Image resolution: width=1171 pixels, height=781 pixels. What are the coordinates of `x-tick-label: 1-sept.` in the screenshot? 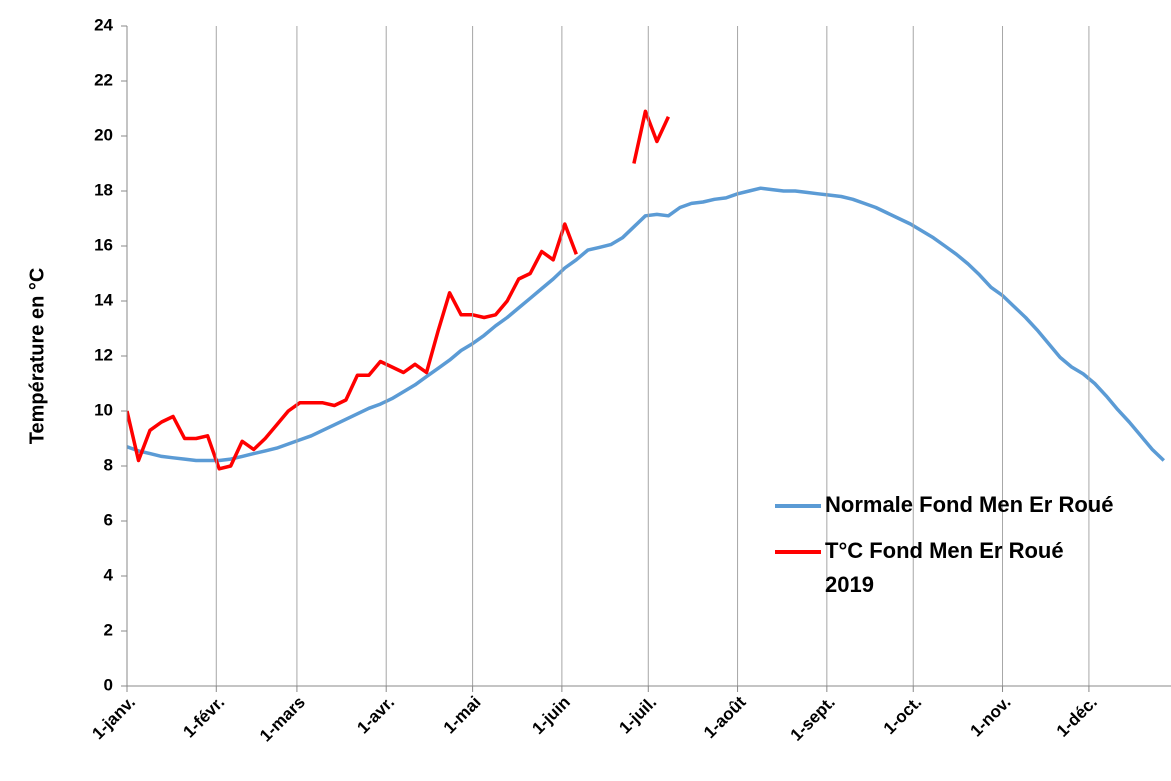 It's located at (813, 719).